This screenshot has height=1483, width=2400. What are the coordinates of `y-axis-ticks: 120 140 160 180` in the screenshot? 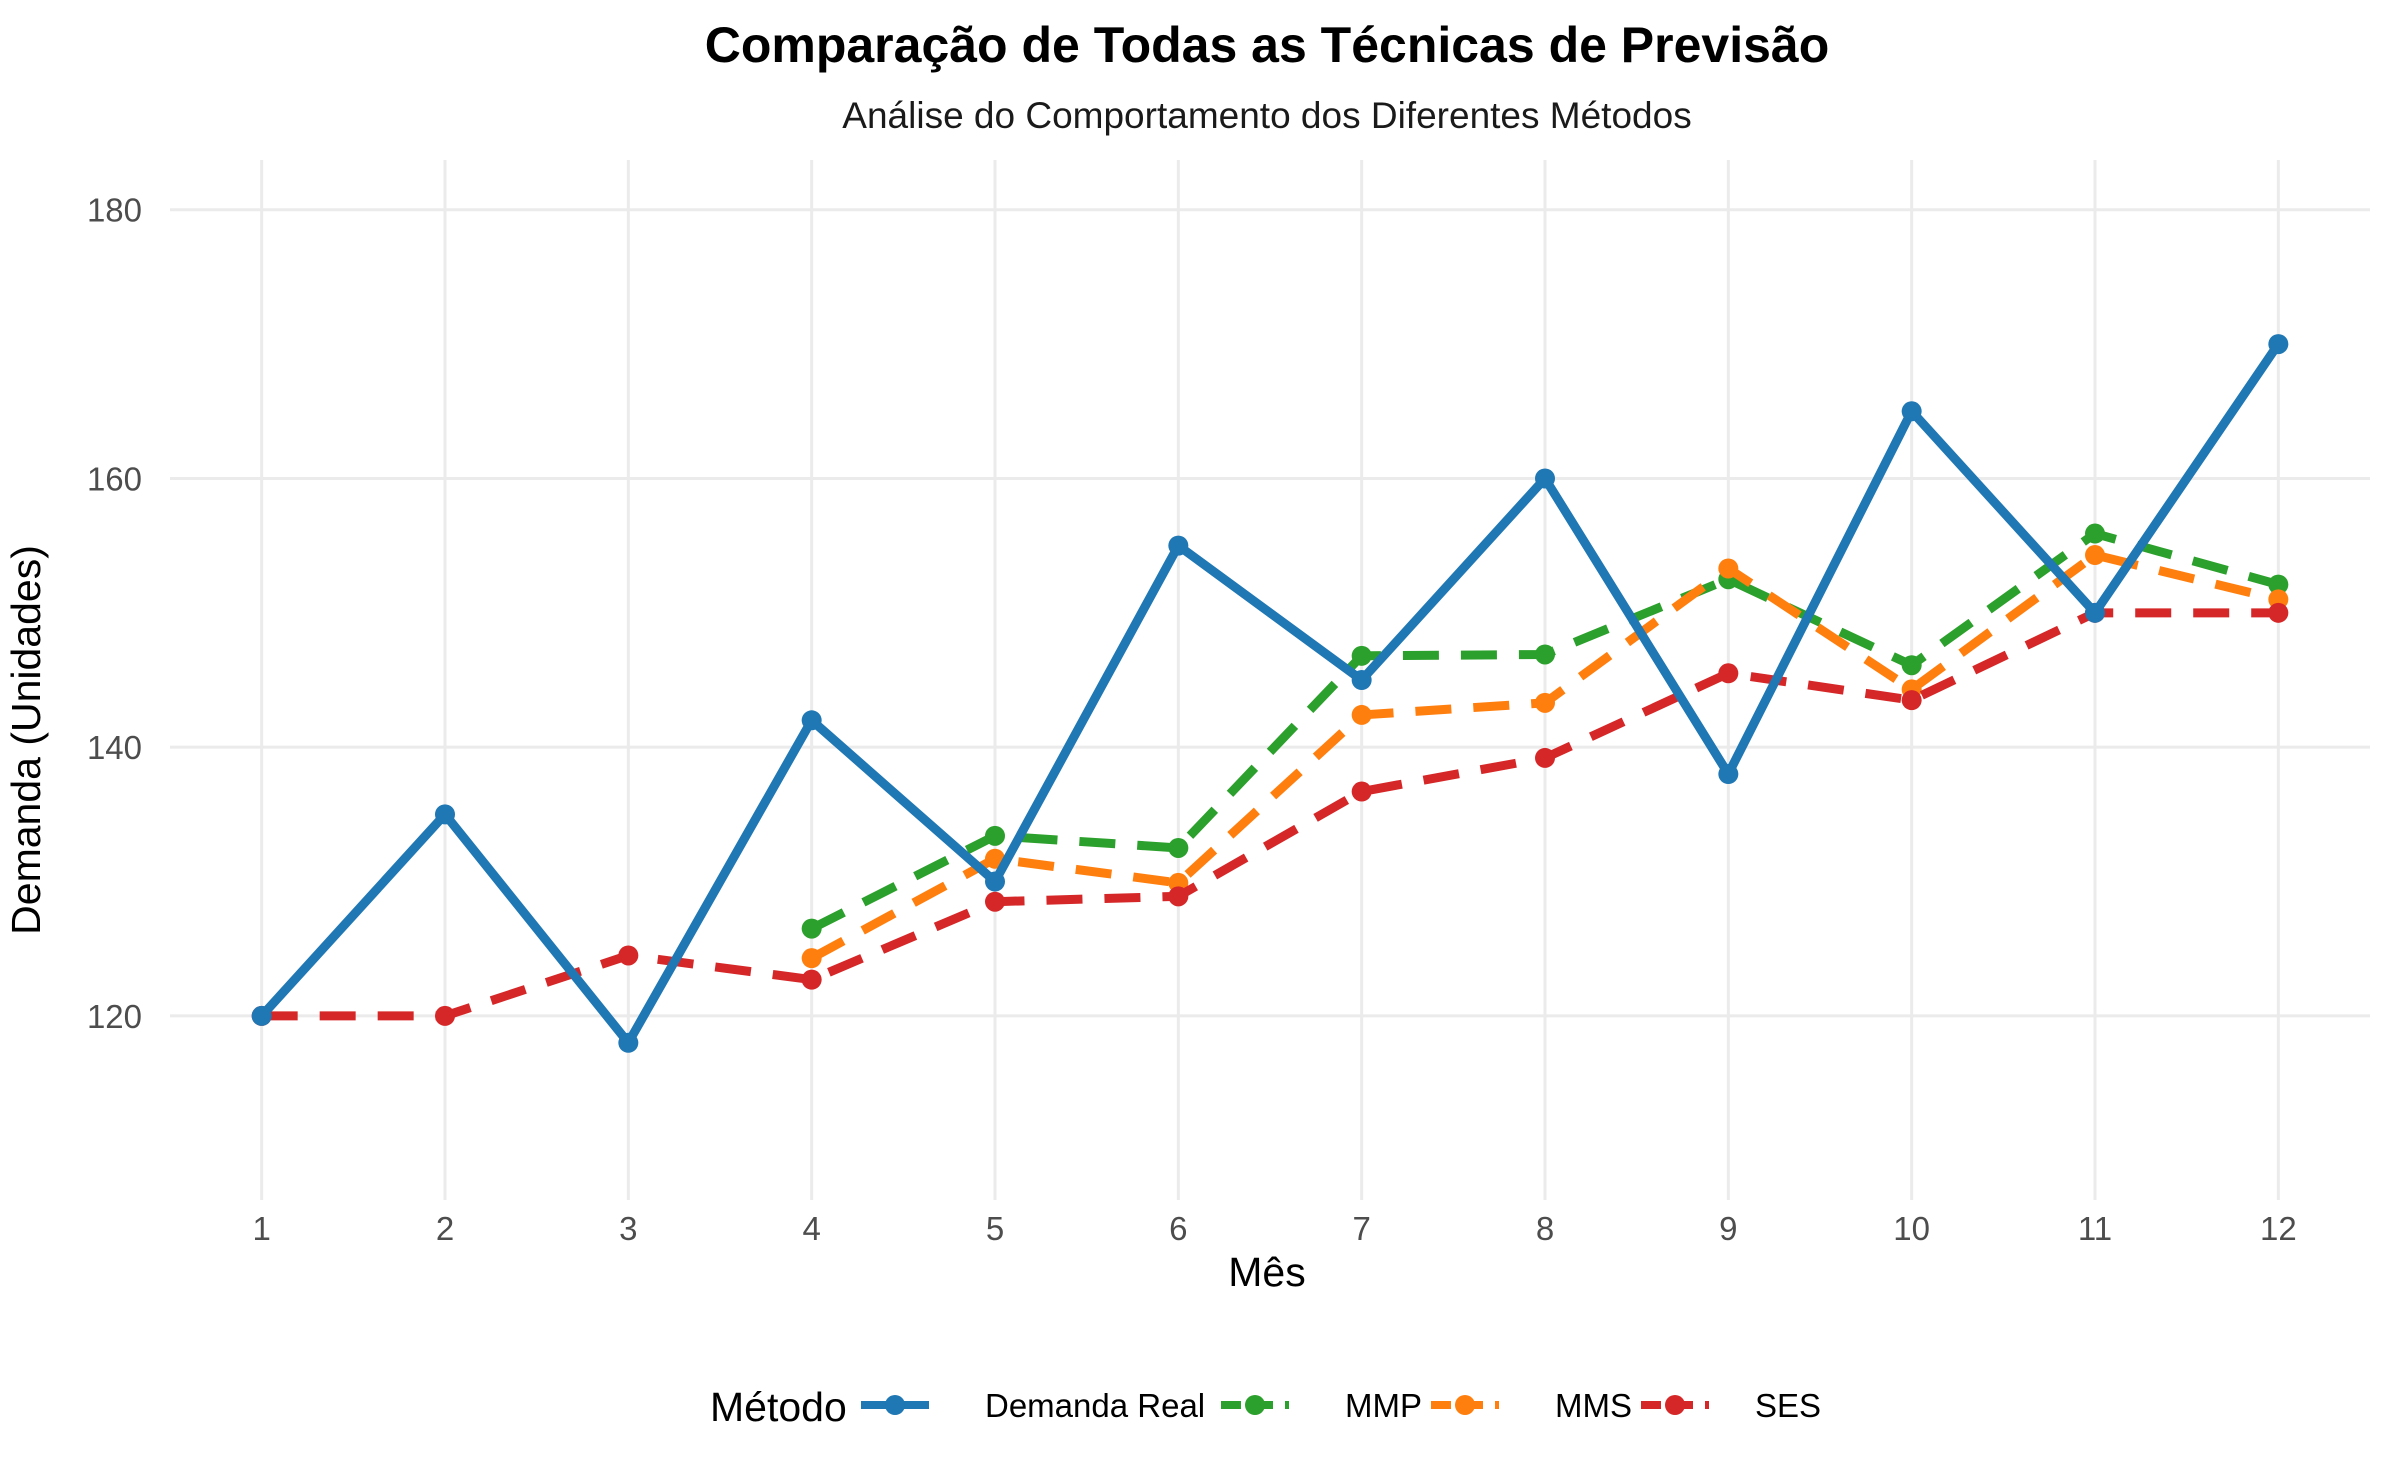 It's located at (114, 613).